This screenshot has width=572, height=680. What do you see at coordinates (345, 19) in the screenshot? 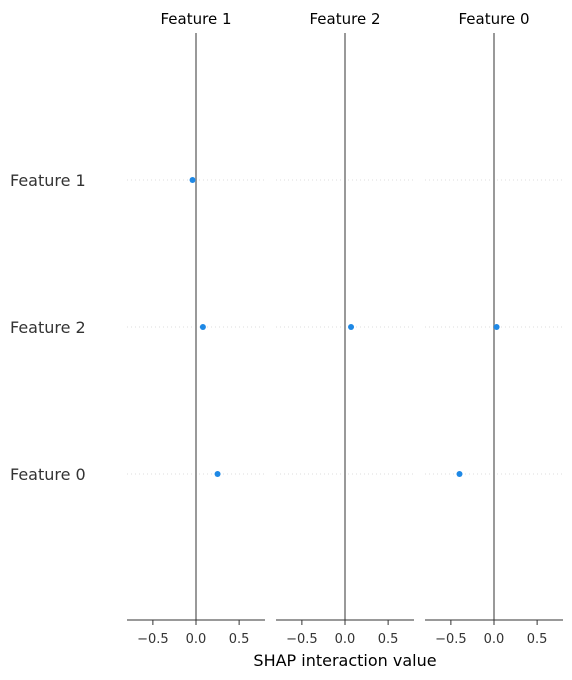
I see `panel-title: Feature 2` at bounding box center [345, 19].